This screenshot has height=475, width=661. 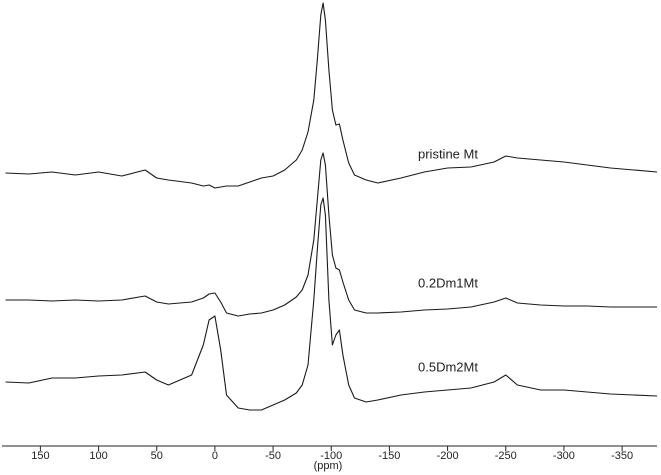 What do you see at coordinates (215, 456) in the screenshot?
I see `x-tick-label: 0` at bounding box center [215, 456].